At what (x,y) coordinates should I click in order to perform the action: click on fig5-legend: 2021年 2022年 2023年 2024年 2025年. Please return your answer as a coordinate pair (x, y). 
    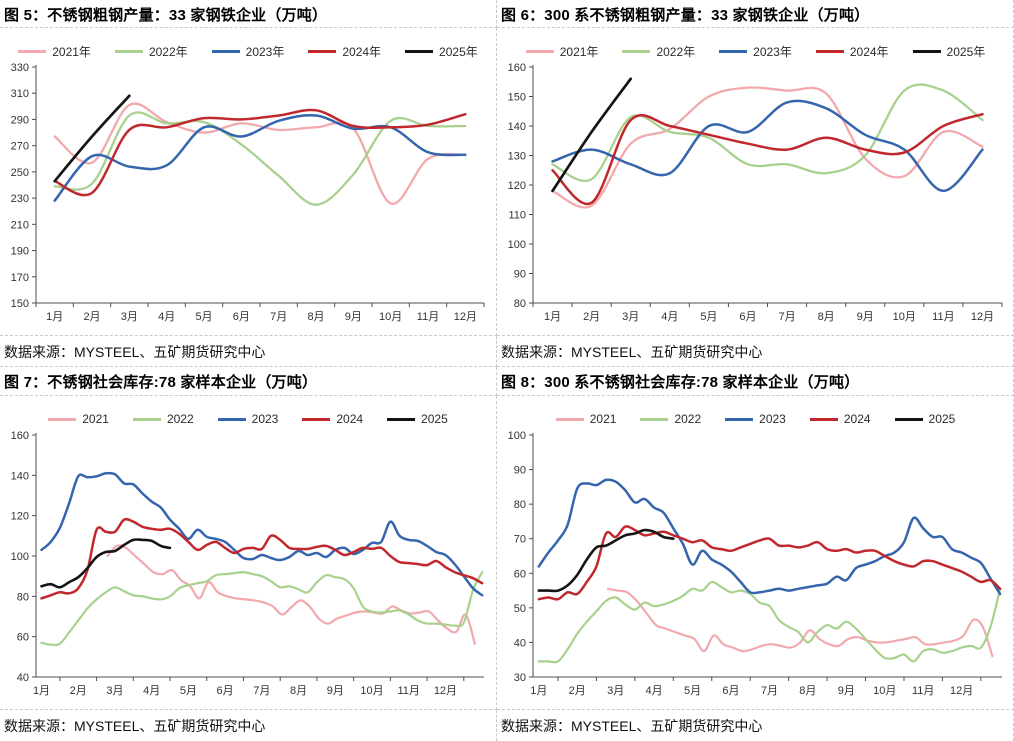
    Looking at the image, I should click on (248, 51).